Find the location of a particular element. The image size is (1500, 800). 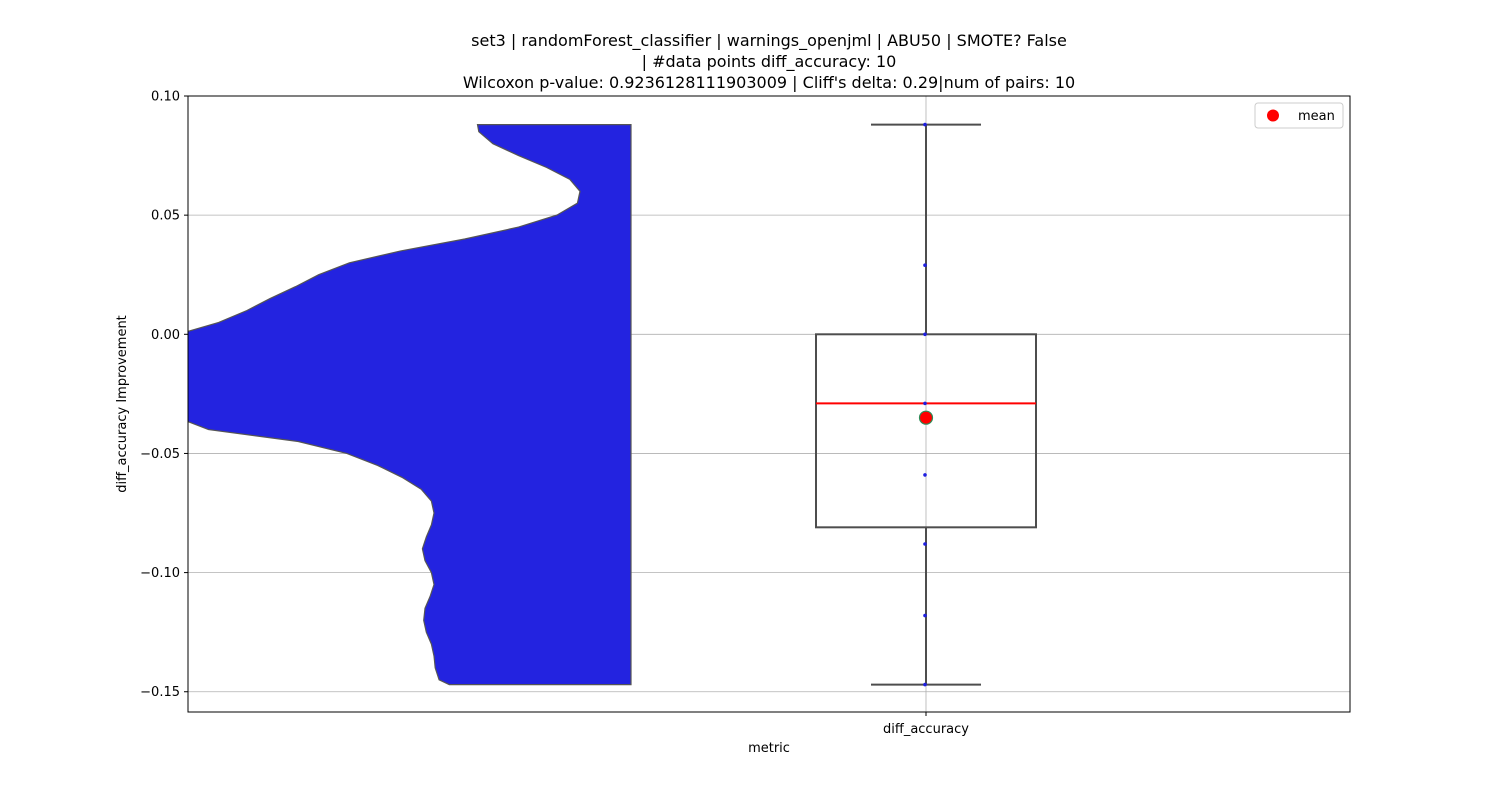

legend-box is located at coordinates (1299, 115).